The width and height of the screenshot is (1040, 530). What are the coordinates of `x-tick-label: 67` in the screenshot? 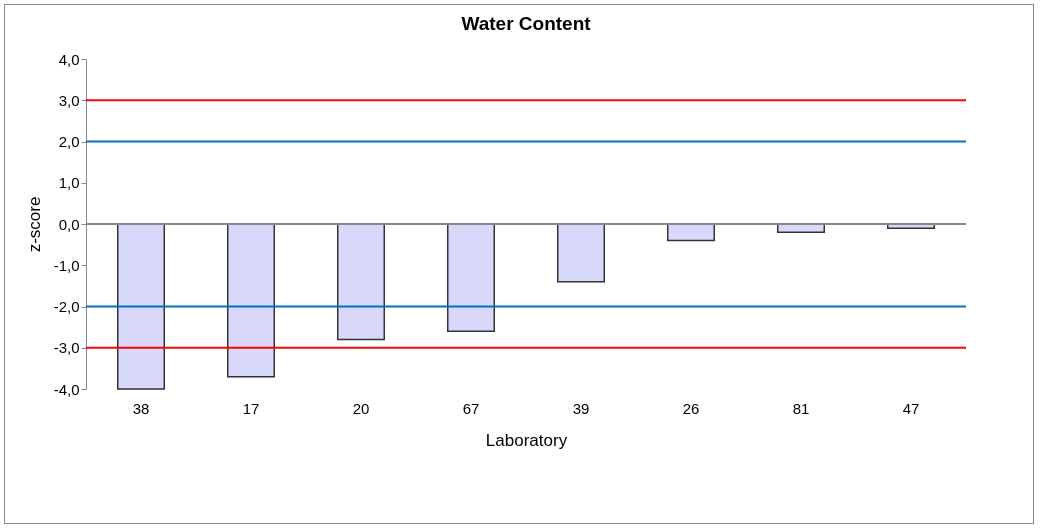 It's located at (471, 408).